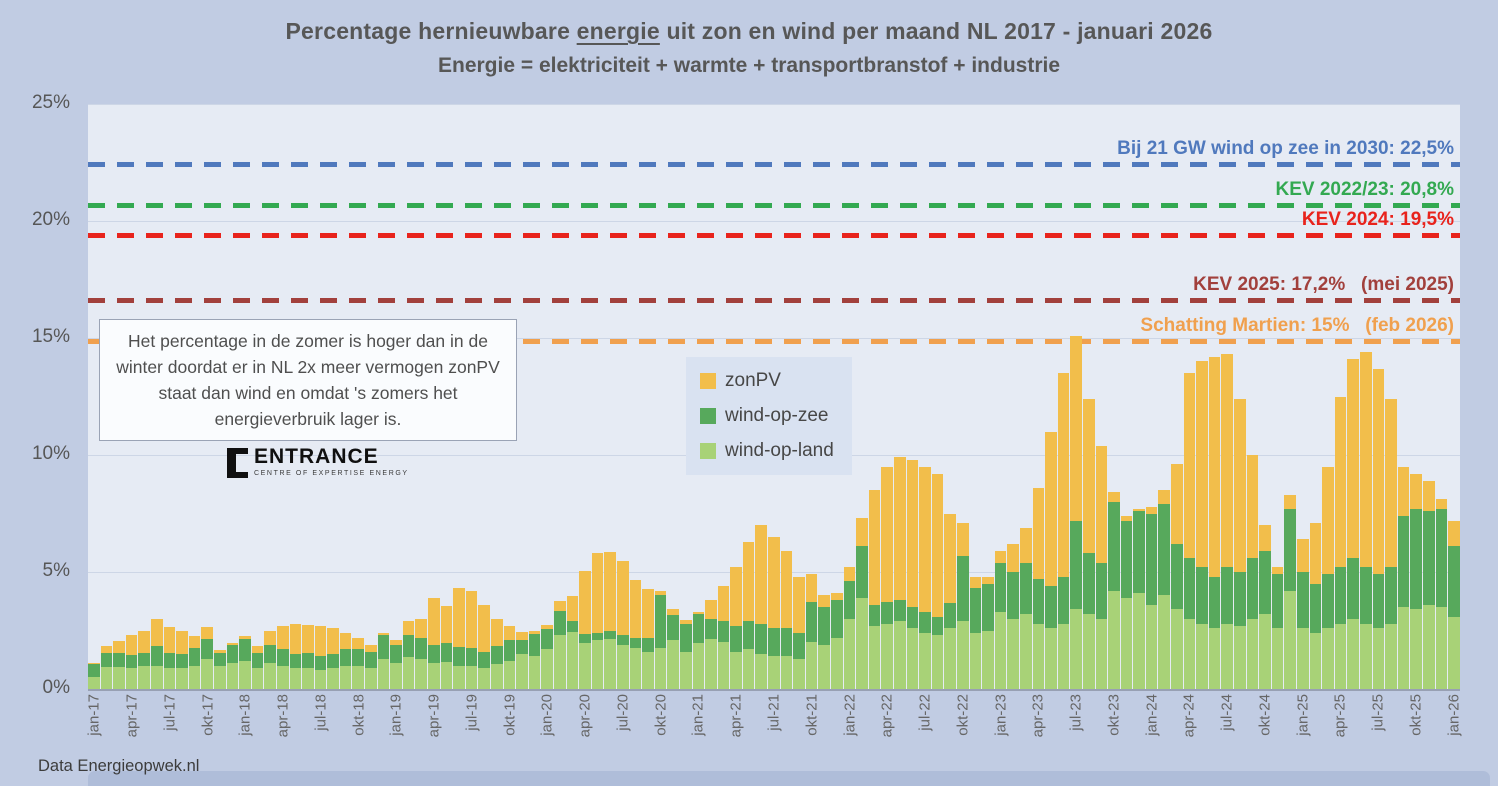 The height and width of the screenshot is (786, 1498). I want to click on legend-label: zonPV, so click(753, 380).